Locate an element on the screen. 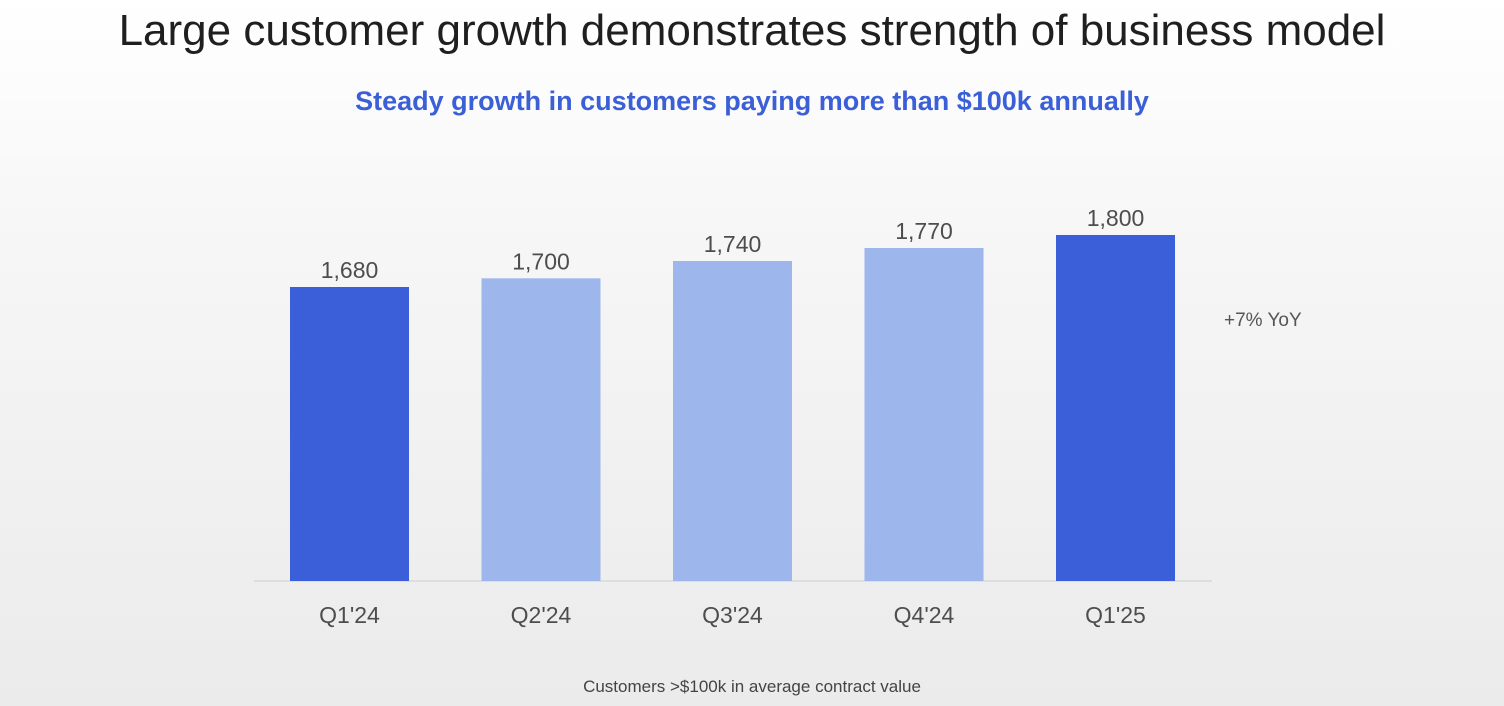 The image size is (1504, 706). x-tick-label-3: Q4'24 is located at coordinates (924, 615).